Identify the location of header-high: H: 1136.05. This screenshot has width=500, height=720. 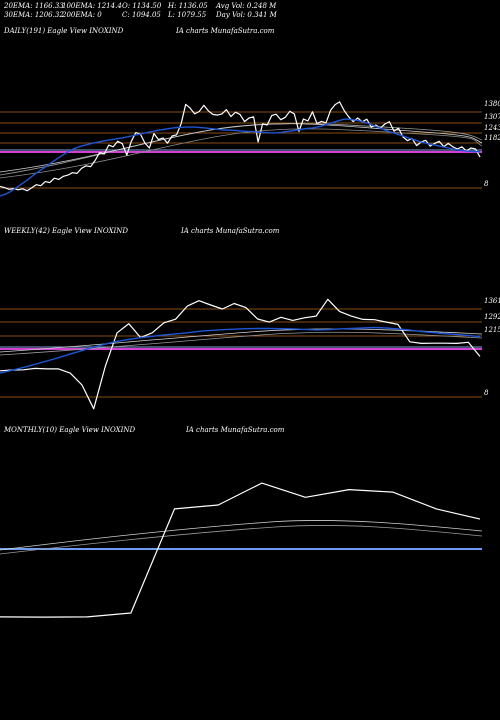
(188, 6).